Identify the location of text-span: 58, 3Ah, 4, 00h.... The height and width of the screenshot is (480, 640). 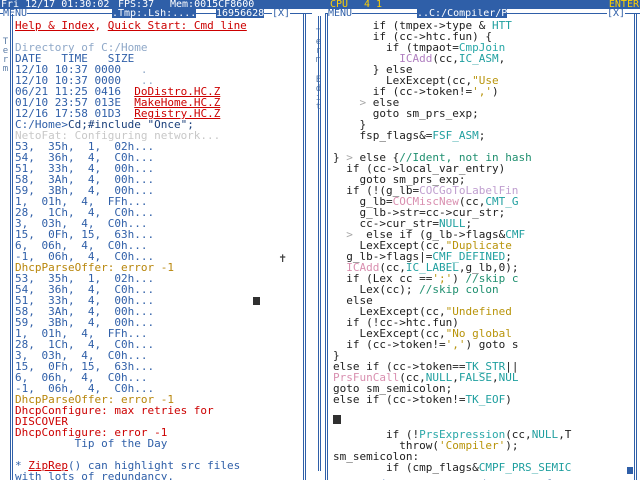
(85, 179).